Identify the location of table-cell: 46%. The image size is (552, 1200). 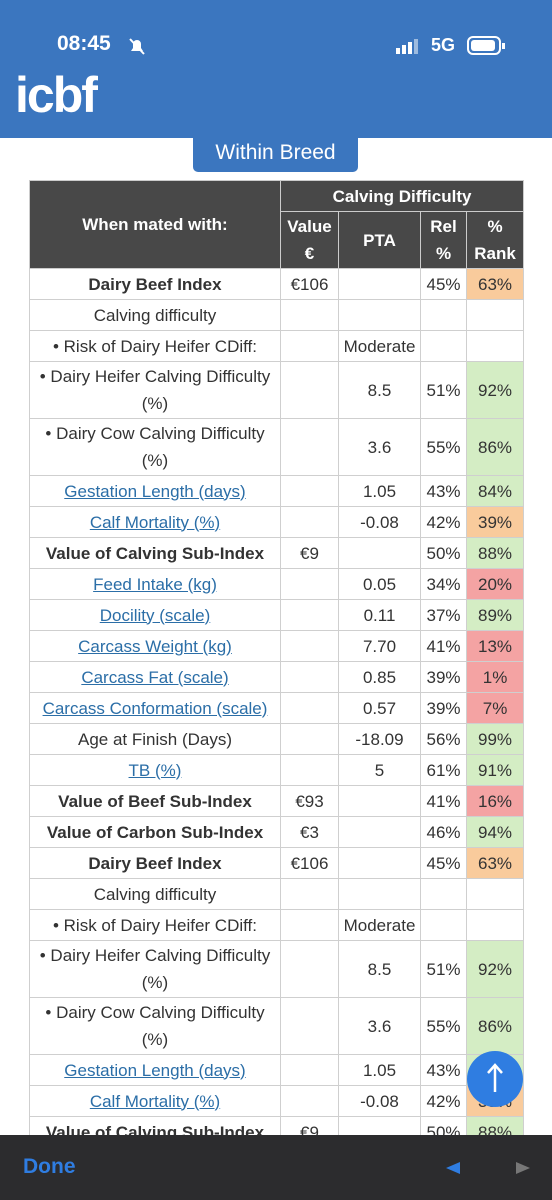
(443, 832).